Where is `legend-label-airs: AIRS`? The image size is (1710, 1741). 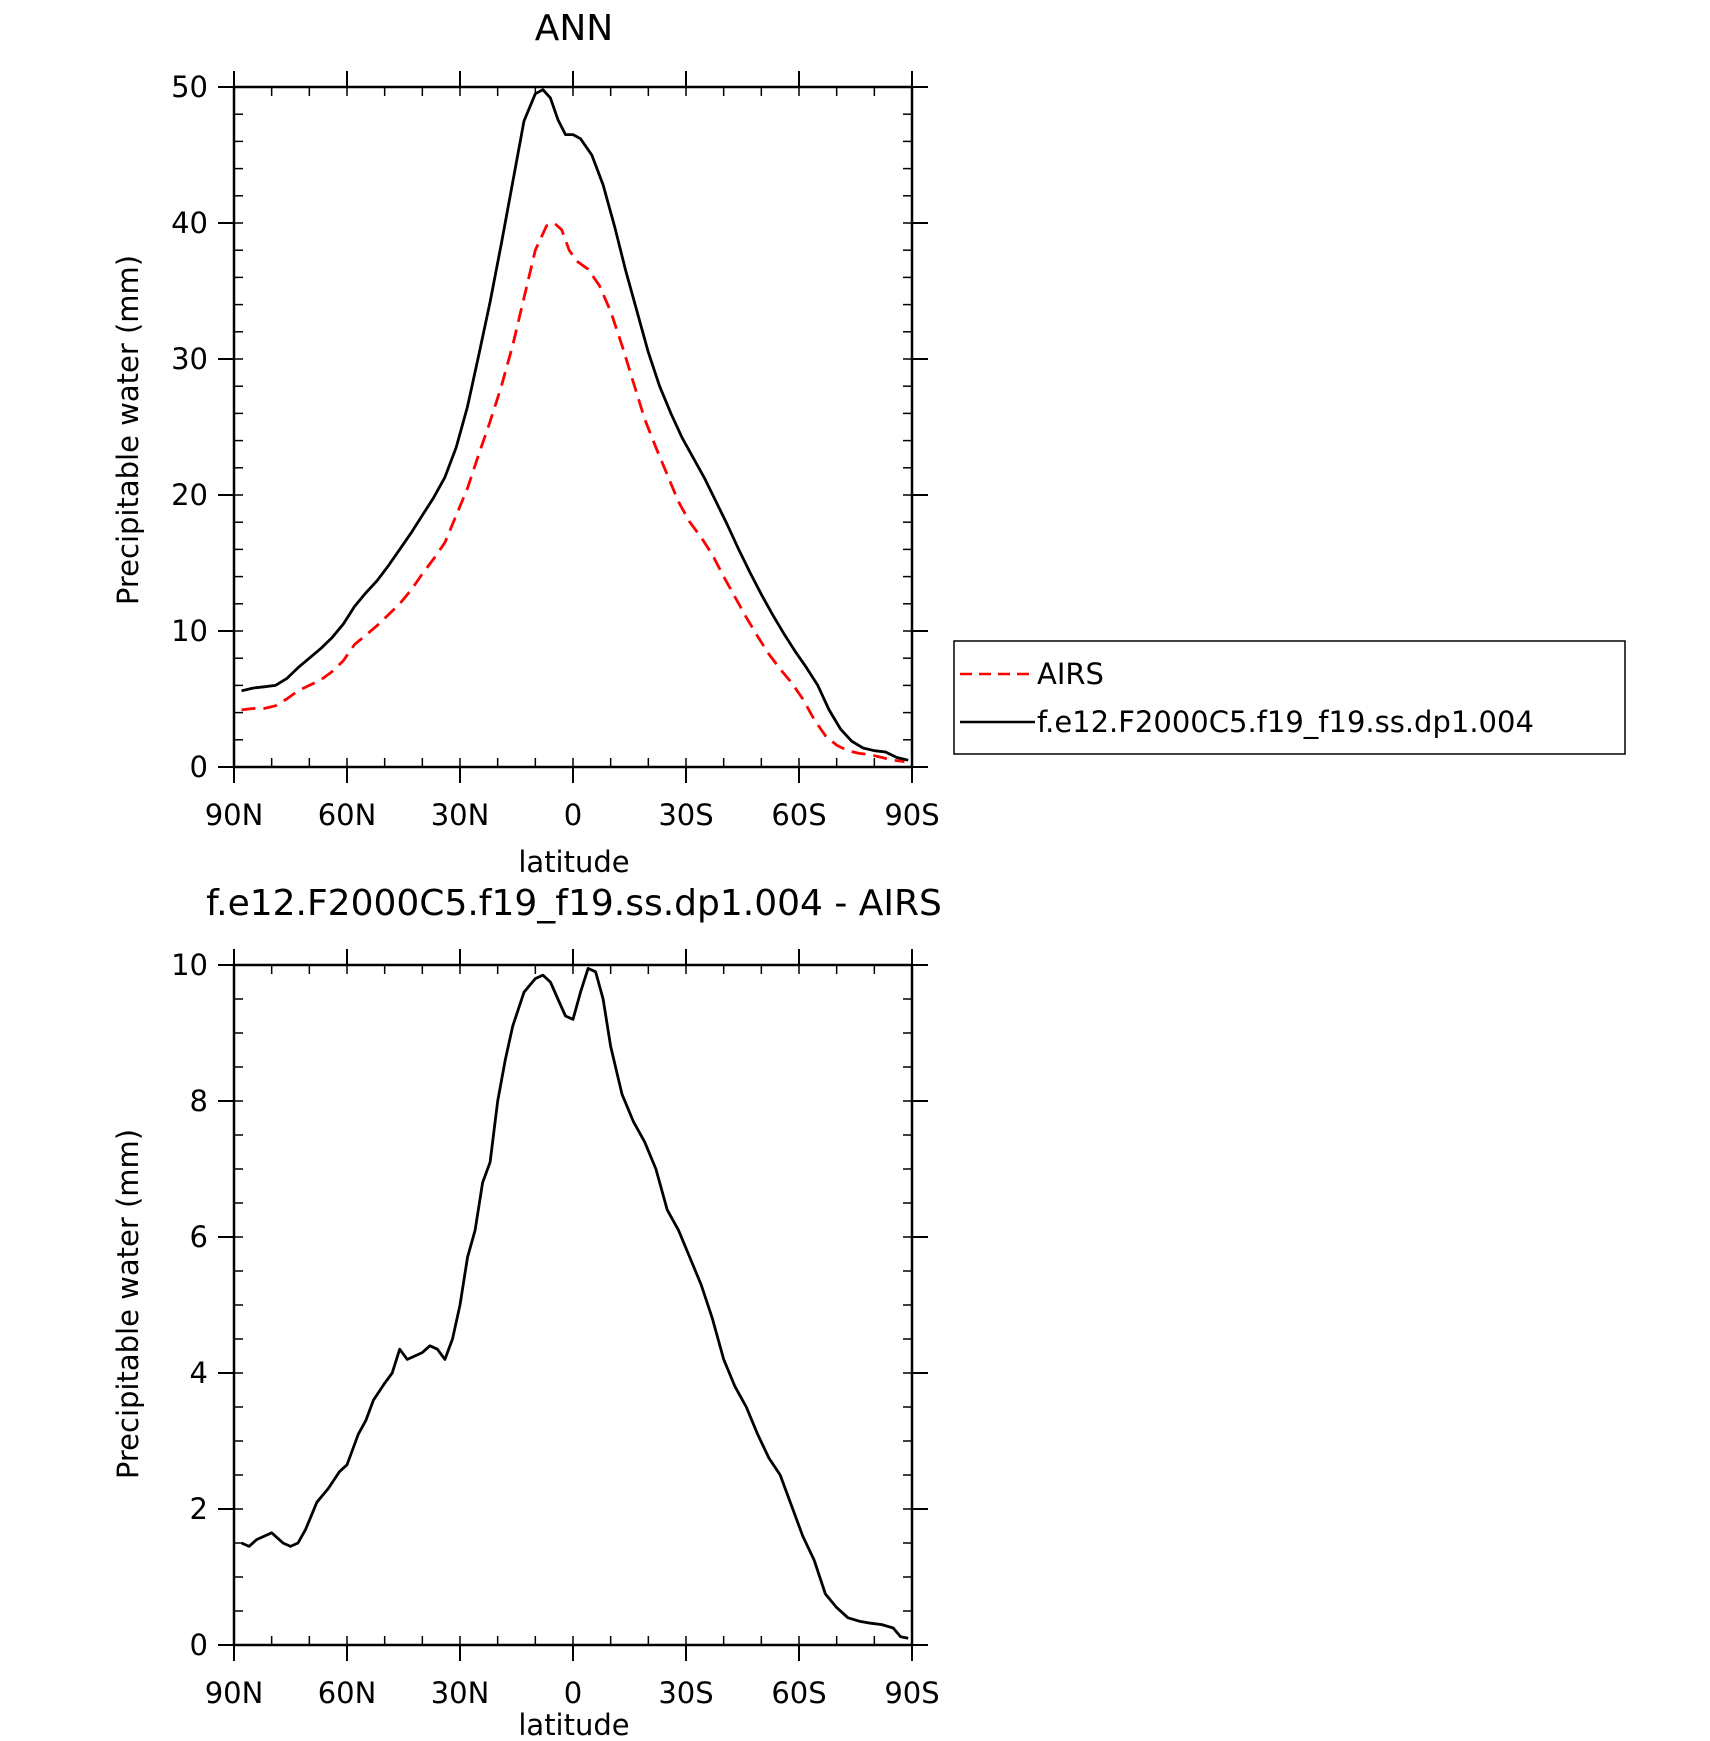
legend-label-airs: AIRS is located at coordinates (1070, 674).